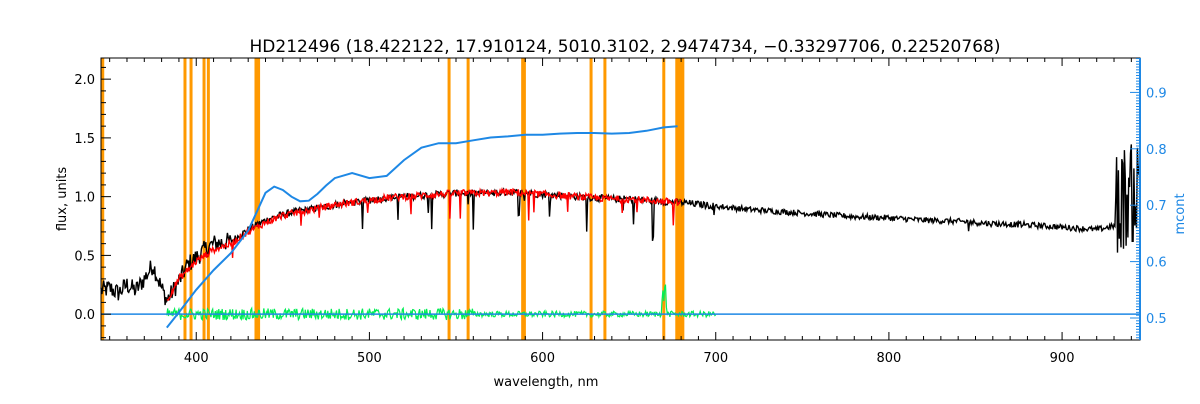 The height and width of the screenshot is (404, 1200). I want to click on x-tick-label: 700, so click(715, 358).